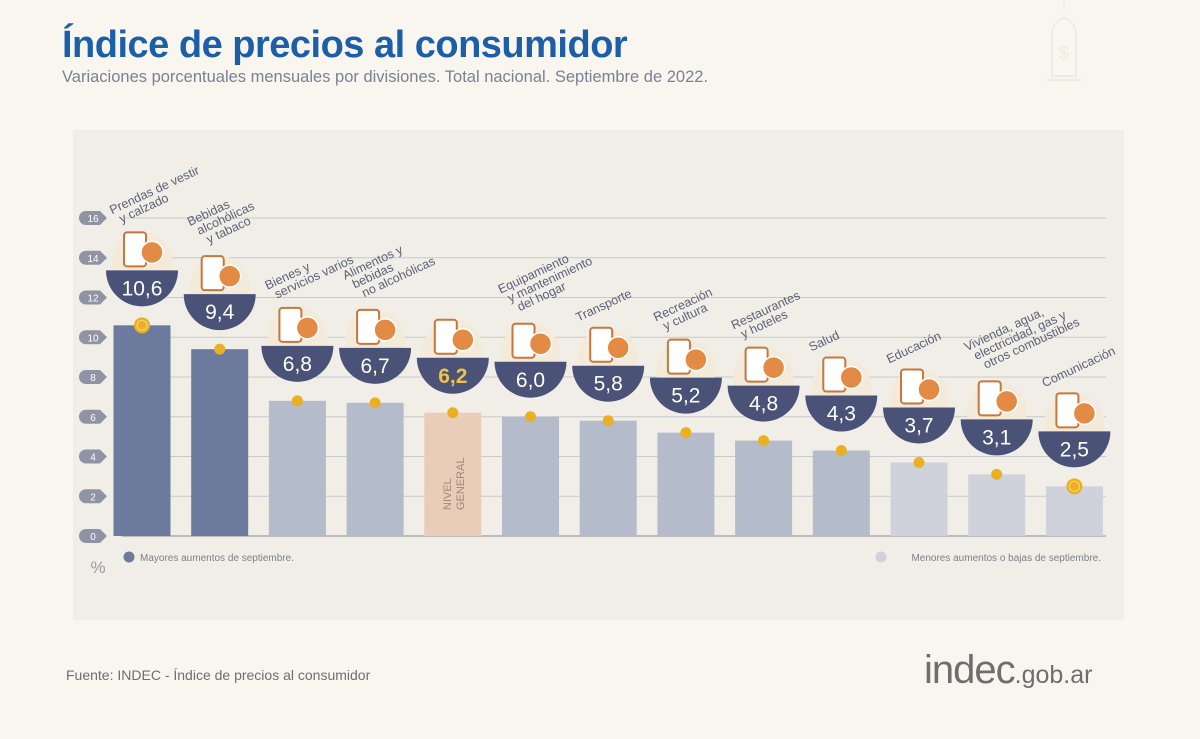 This screenshot has width=1200, height=739. I want to click on washing-machine-icon, so click(532, 340).